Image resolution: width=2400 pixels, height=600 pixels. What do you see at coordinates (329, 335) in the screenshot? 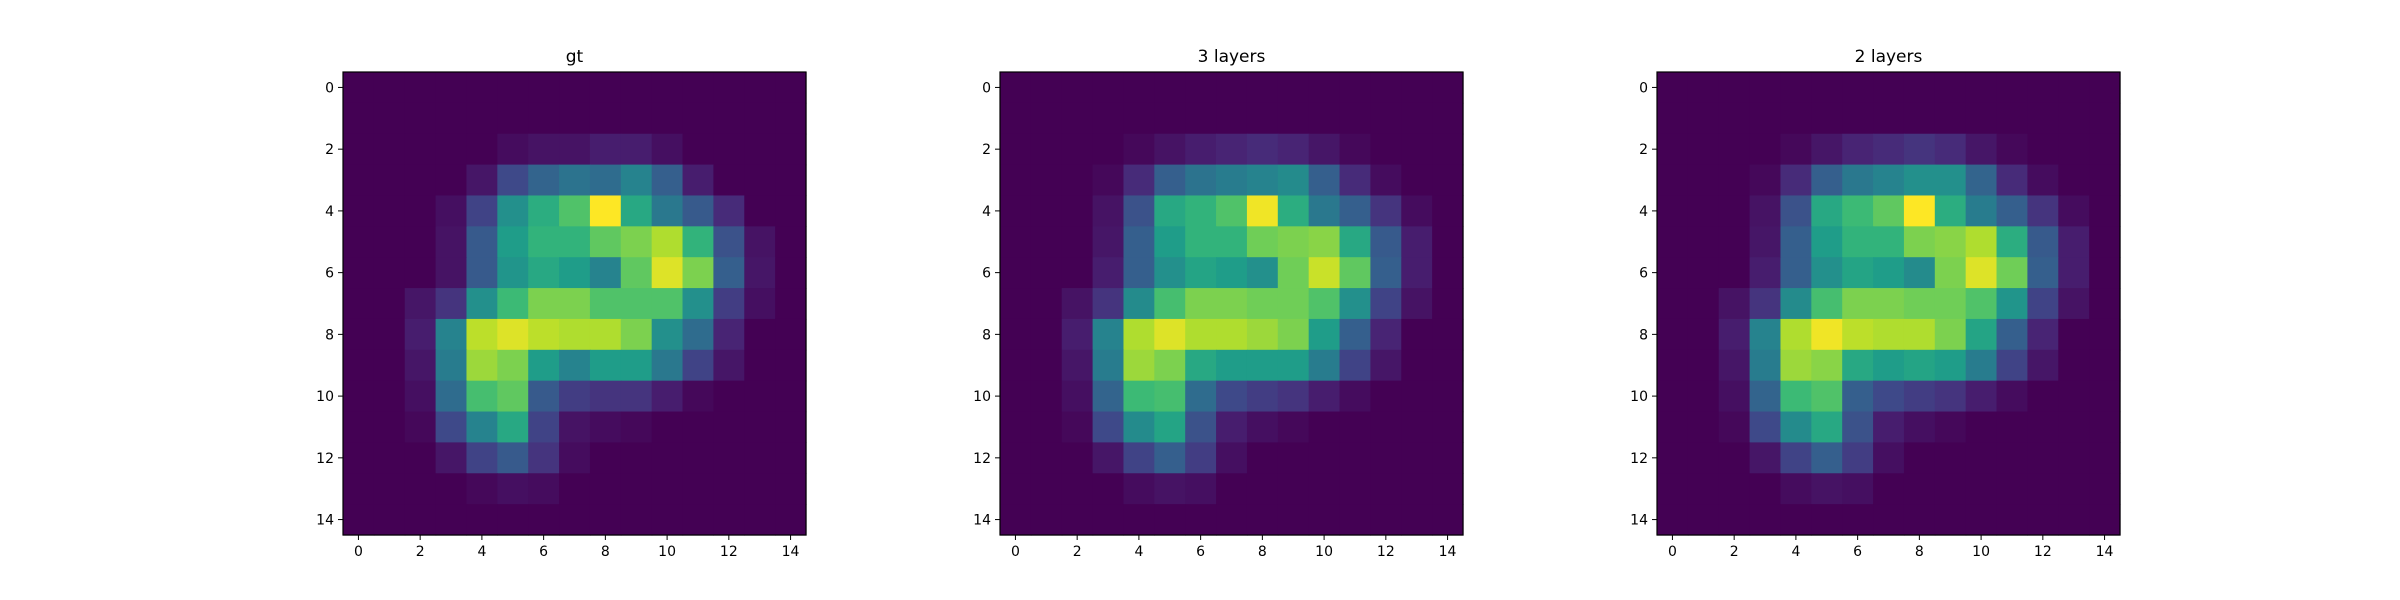
I see `y-tick-label: 8` at bounding box center [329, 335].